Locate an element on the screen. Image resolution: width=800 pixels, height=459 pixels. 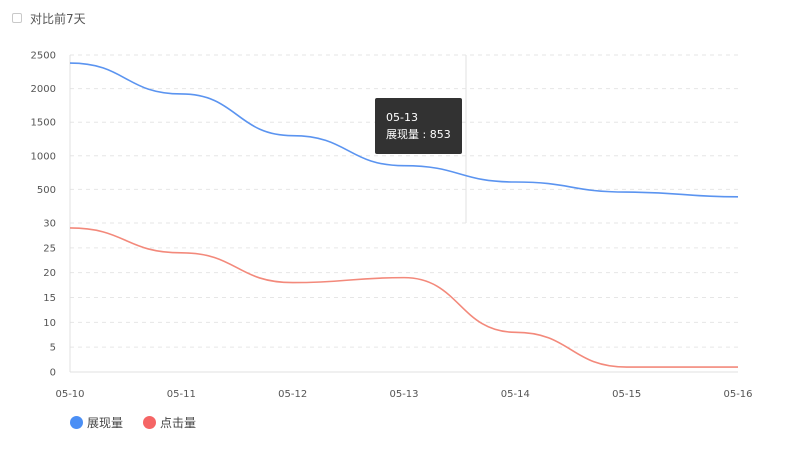
y-tick-label: 2000 is located at coordinates (43, 89).